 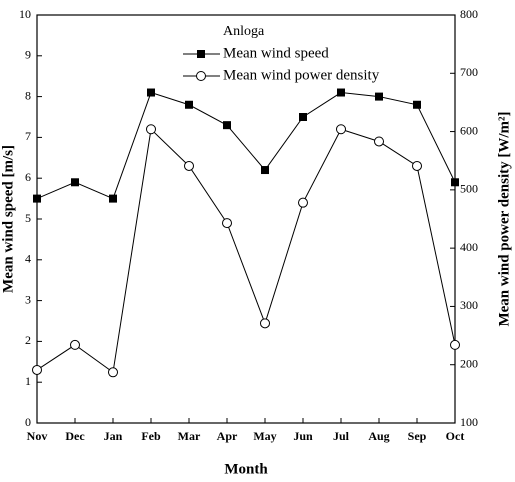 What do you see at coordinates (227, 436) in the screenshot?
I see `x-tick-label: Apr` at bounding box center [227, 436].